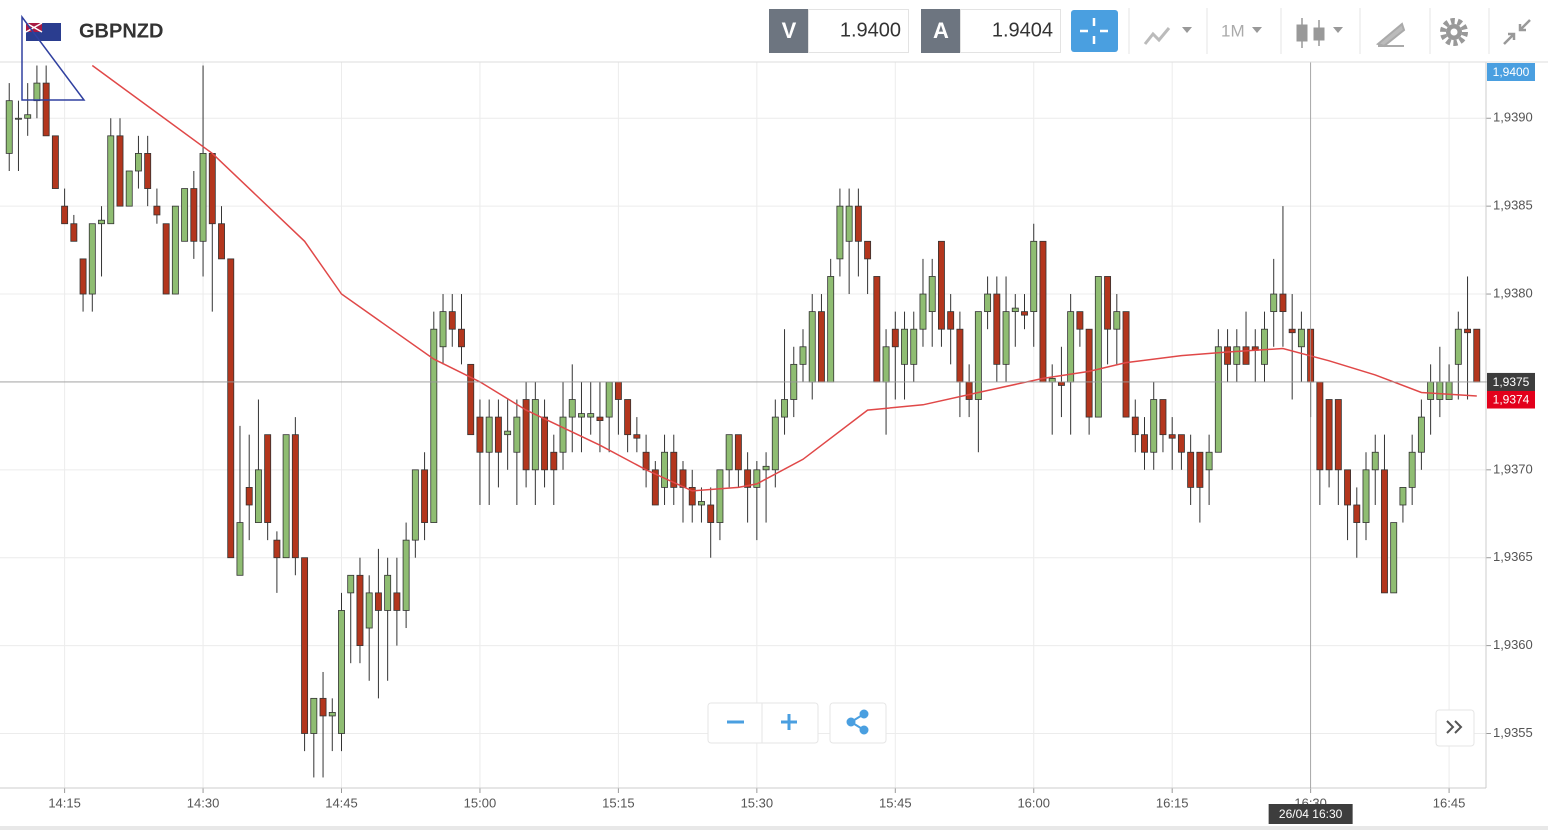  Describe the element at coordinates (1233, 30) in the screenshot. I see `timeframe: 1M` at that location.